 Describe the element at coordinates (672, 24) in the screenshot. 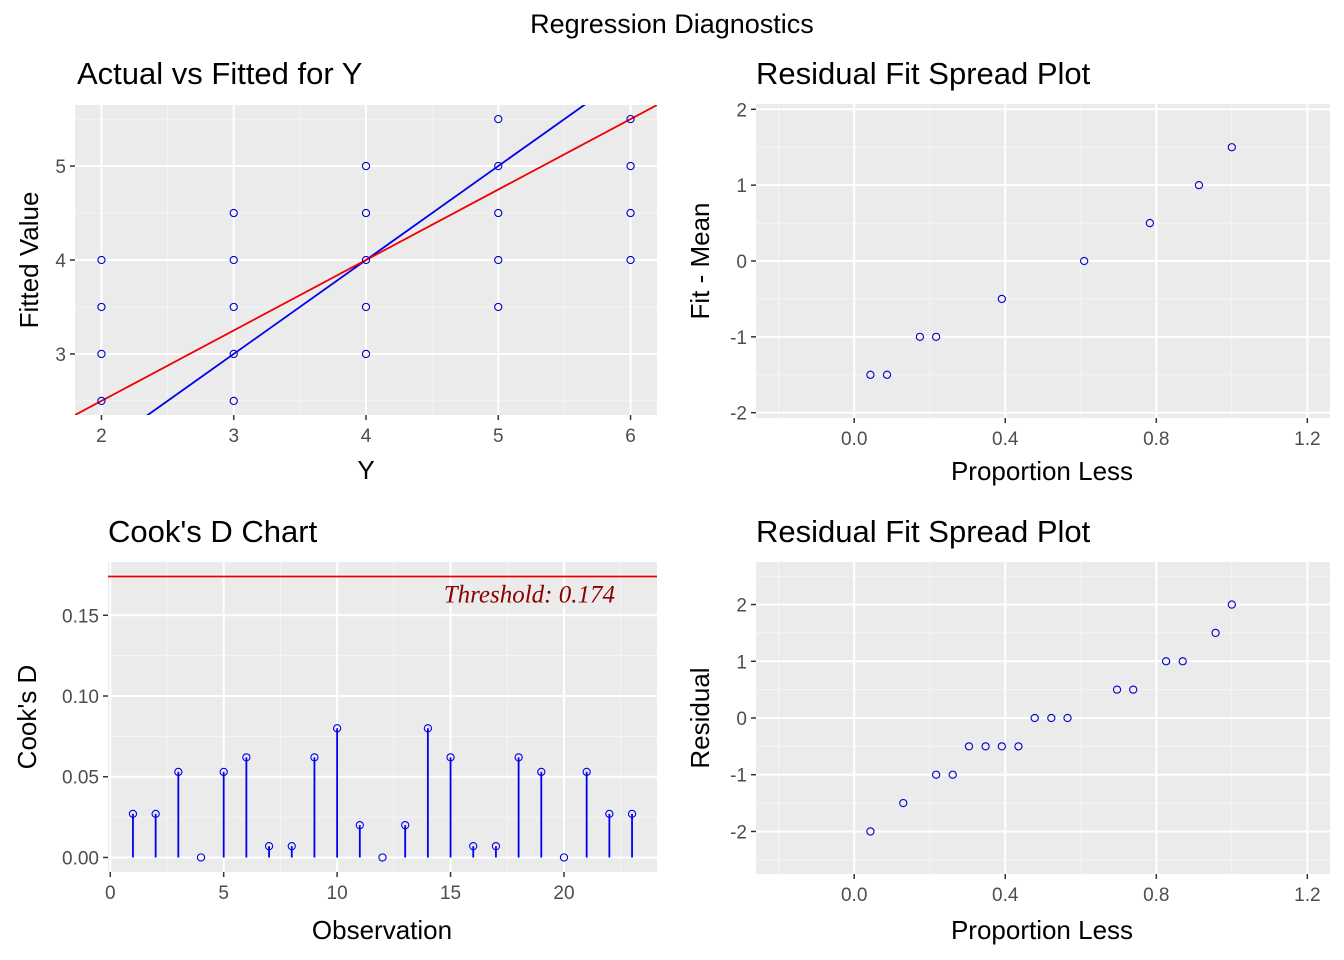

I see `figure-title: Regression Diagnostics` at that location.